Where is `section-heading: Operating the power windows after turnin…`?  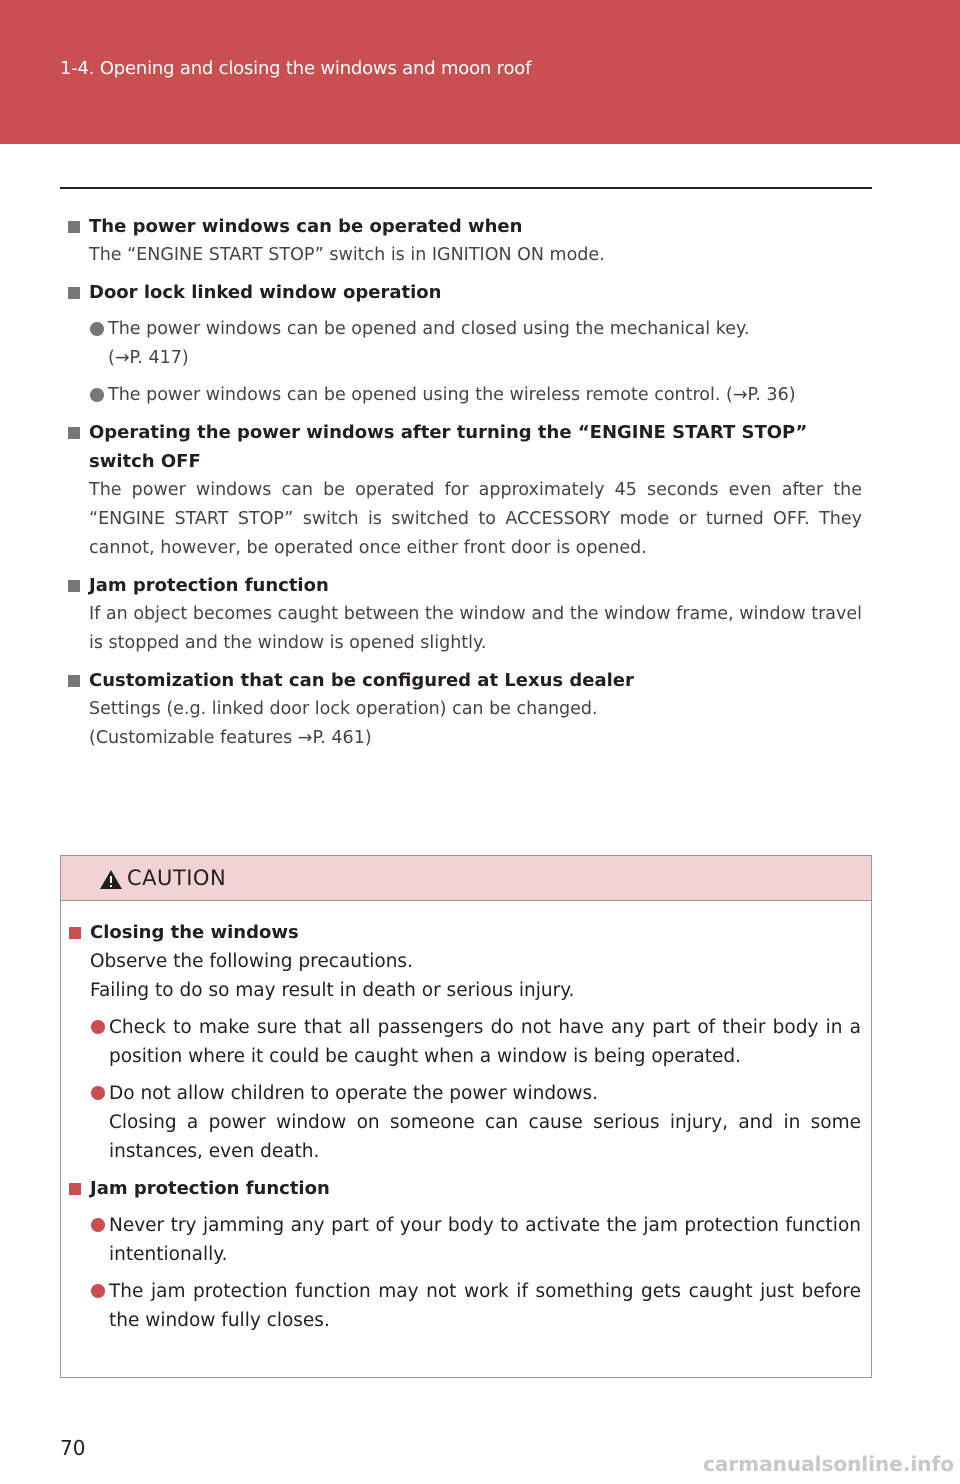 section-heading: Operating the power windows after turnin… is located at coordinates (461, 447).